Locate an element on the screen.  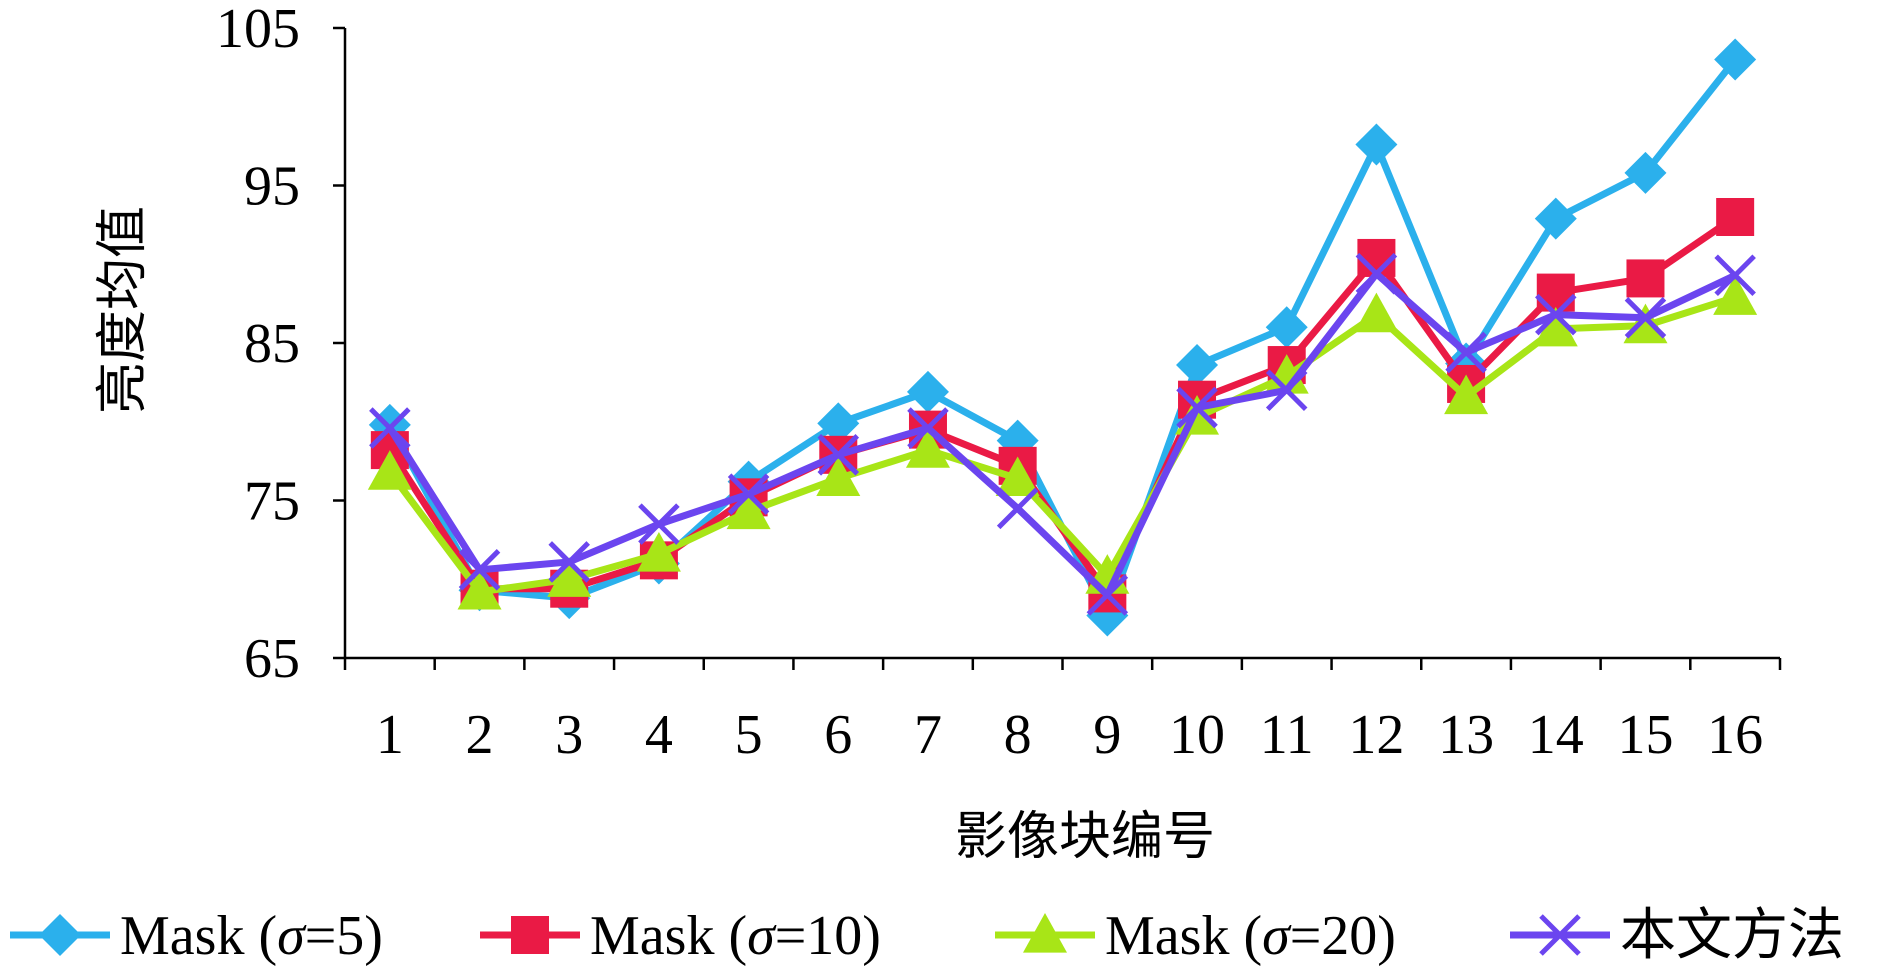
x-tick-label: 15 is located at coordinates (1645, 735).